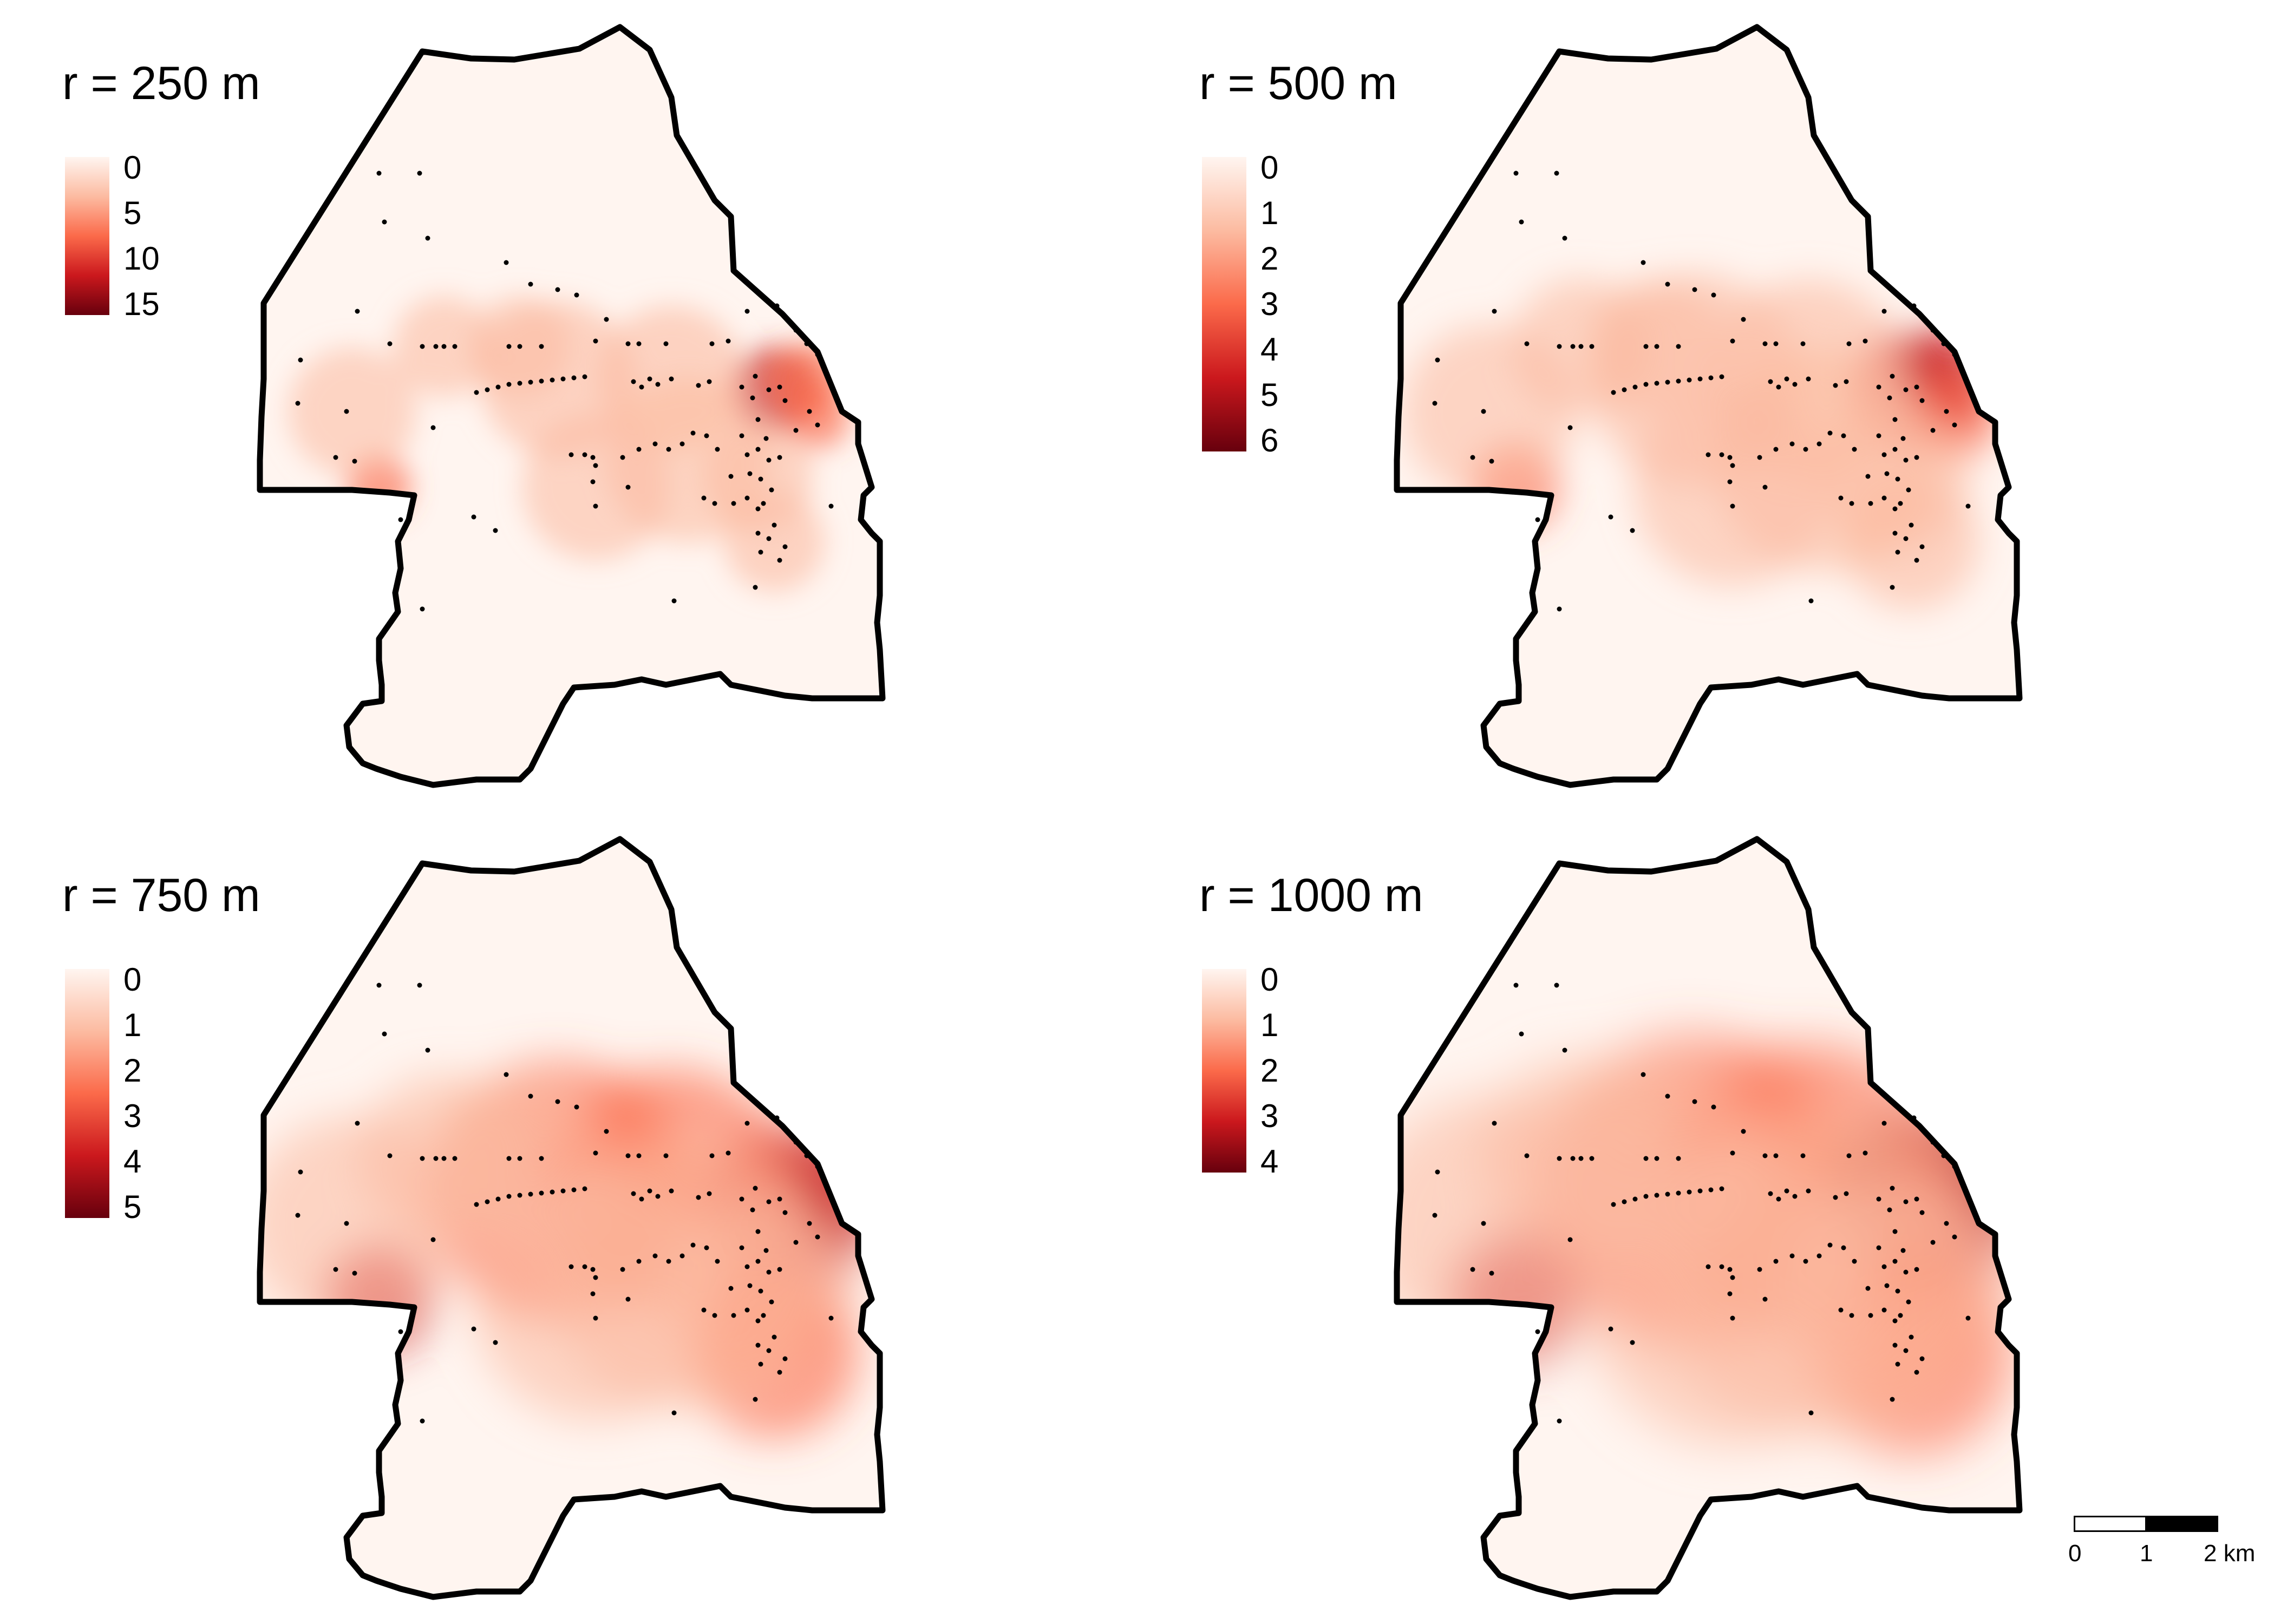 The width and height of the screenshot is (2274, 1624). Describe the element at coordinates (2162, 1548) in the screenshot. I see `scale-bar: 0 1 2 km` at that location.